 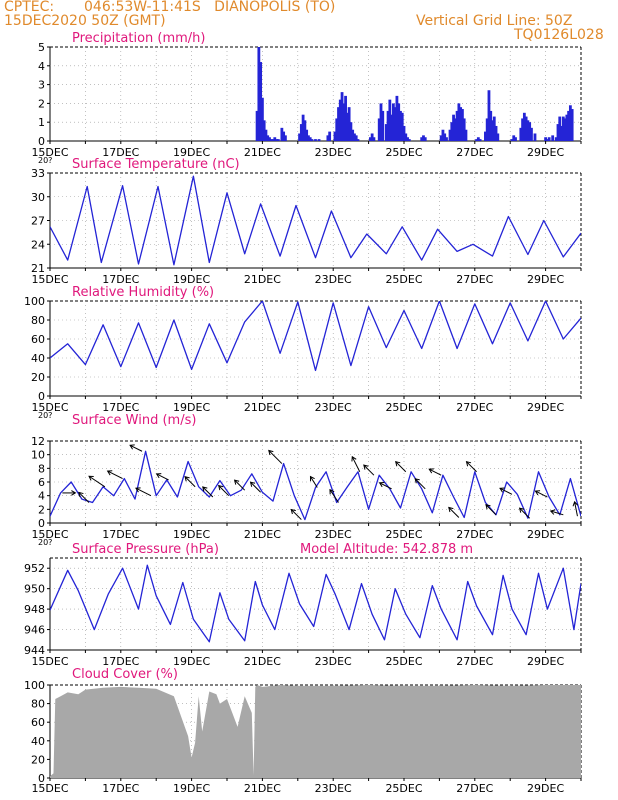 What do you see at coordinates (45, 160) in the screenshot?
I see `x-year-stub: 20?` at bounding box center [45, 160].